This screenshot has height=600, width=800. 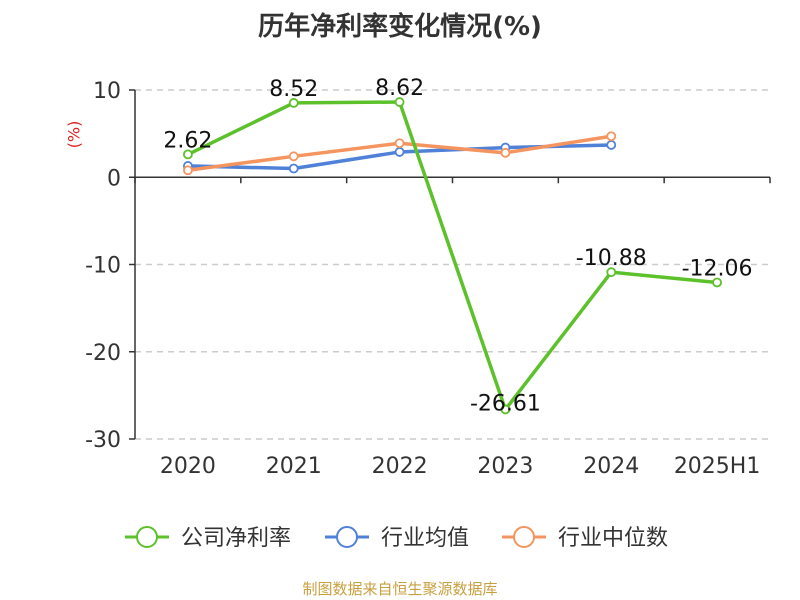 What do you see at coordinates (294, 466) in the screenshot?
I see `x-tick-label: 2021` at bounding box center [294, 466].